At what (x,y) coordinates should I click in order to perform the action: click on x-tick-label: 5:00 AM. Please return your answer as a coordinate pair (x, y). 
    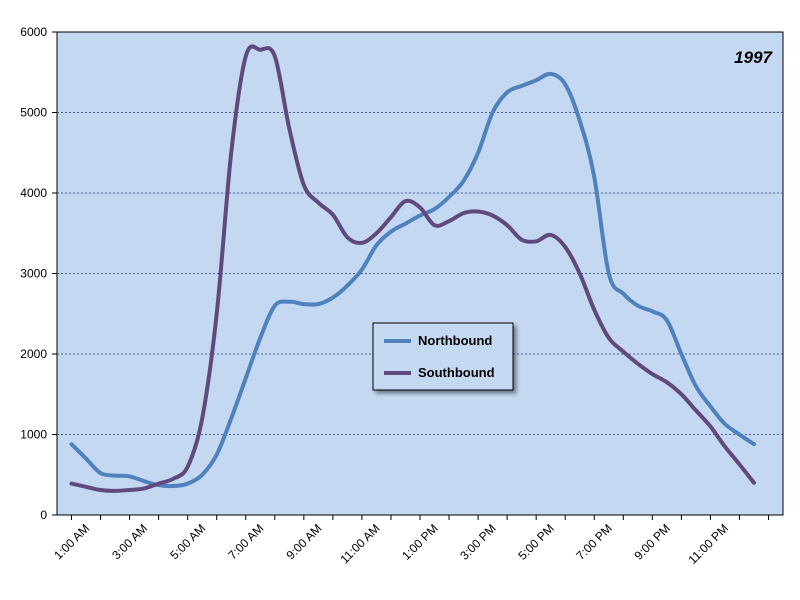
    Looking at the image, I should click on (187, 541).